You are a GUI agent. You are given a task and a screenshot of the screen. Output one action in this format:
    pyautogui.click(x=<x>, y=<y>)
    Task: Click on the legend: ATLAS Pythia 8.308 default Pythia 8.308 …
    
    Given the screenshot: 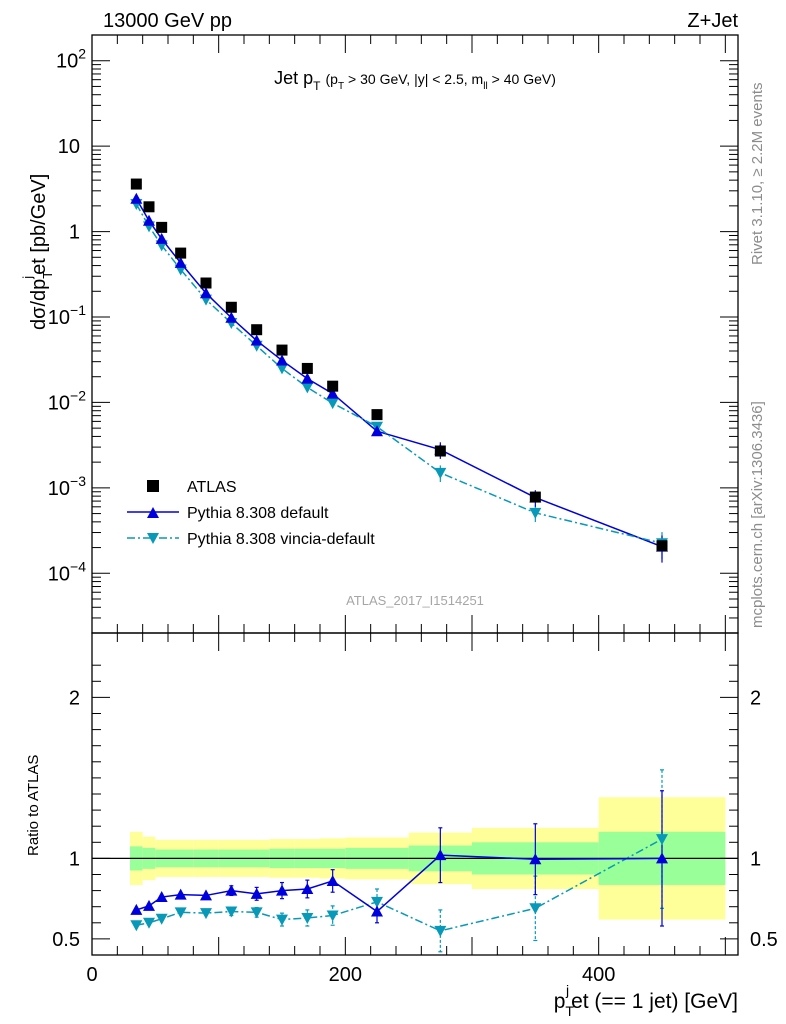 What is the action you would take?
    pyautogui.click(x=251, y=513)
    